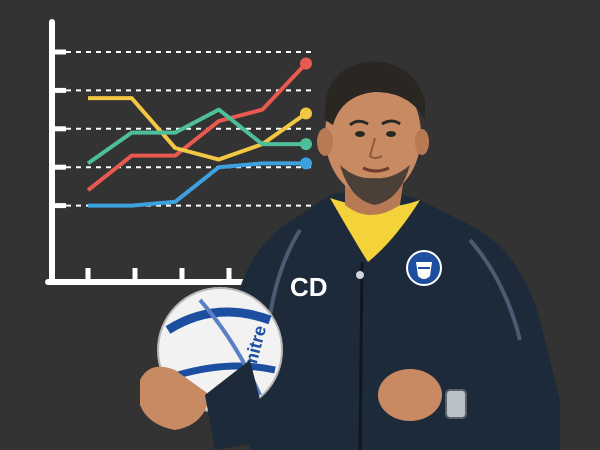 The width and height of the screenshot is (600, 450). What do you see at coordinates (374, 93) in the screenshot?
I see `hair` at bounding box center [374, 93].